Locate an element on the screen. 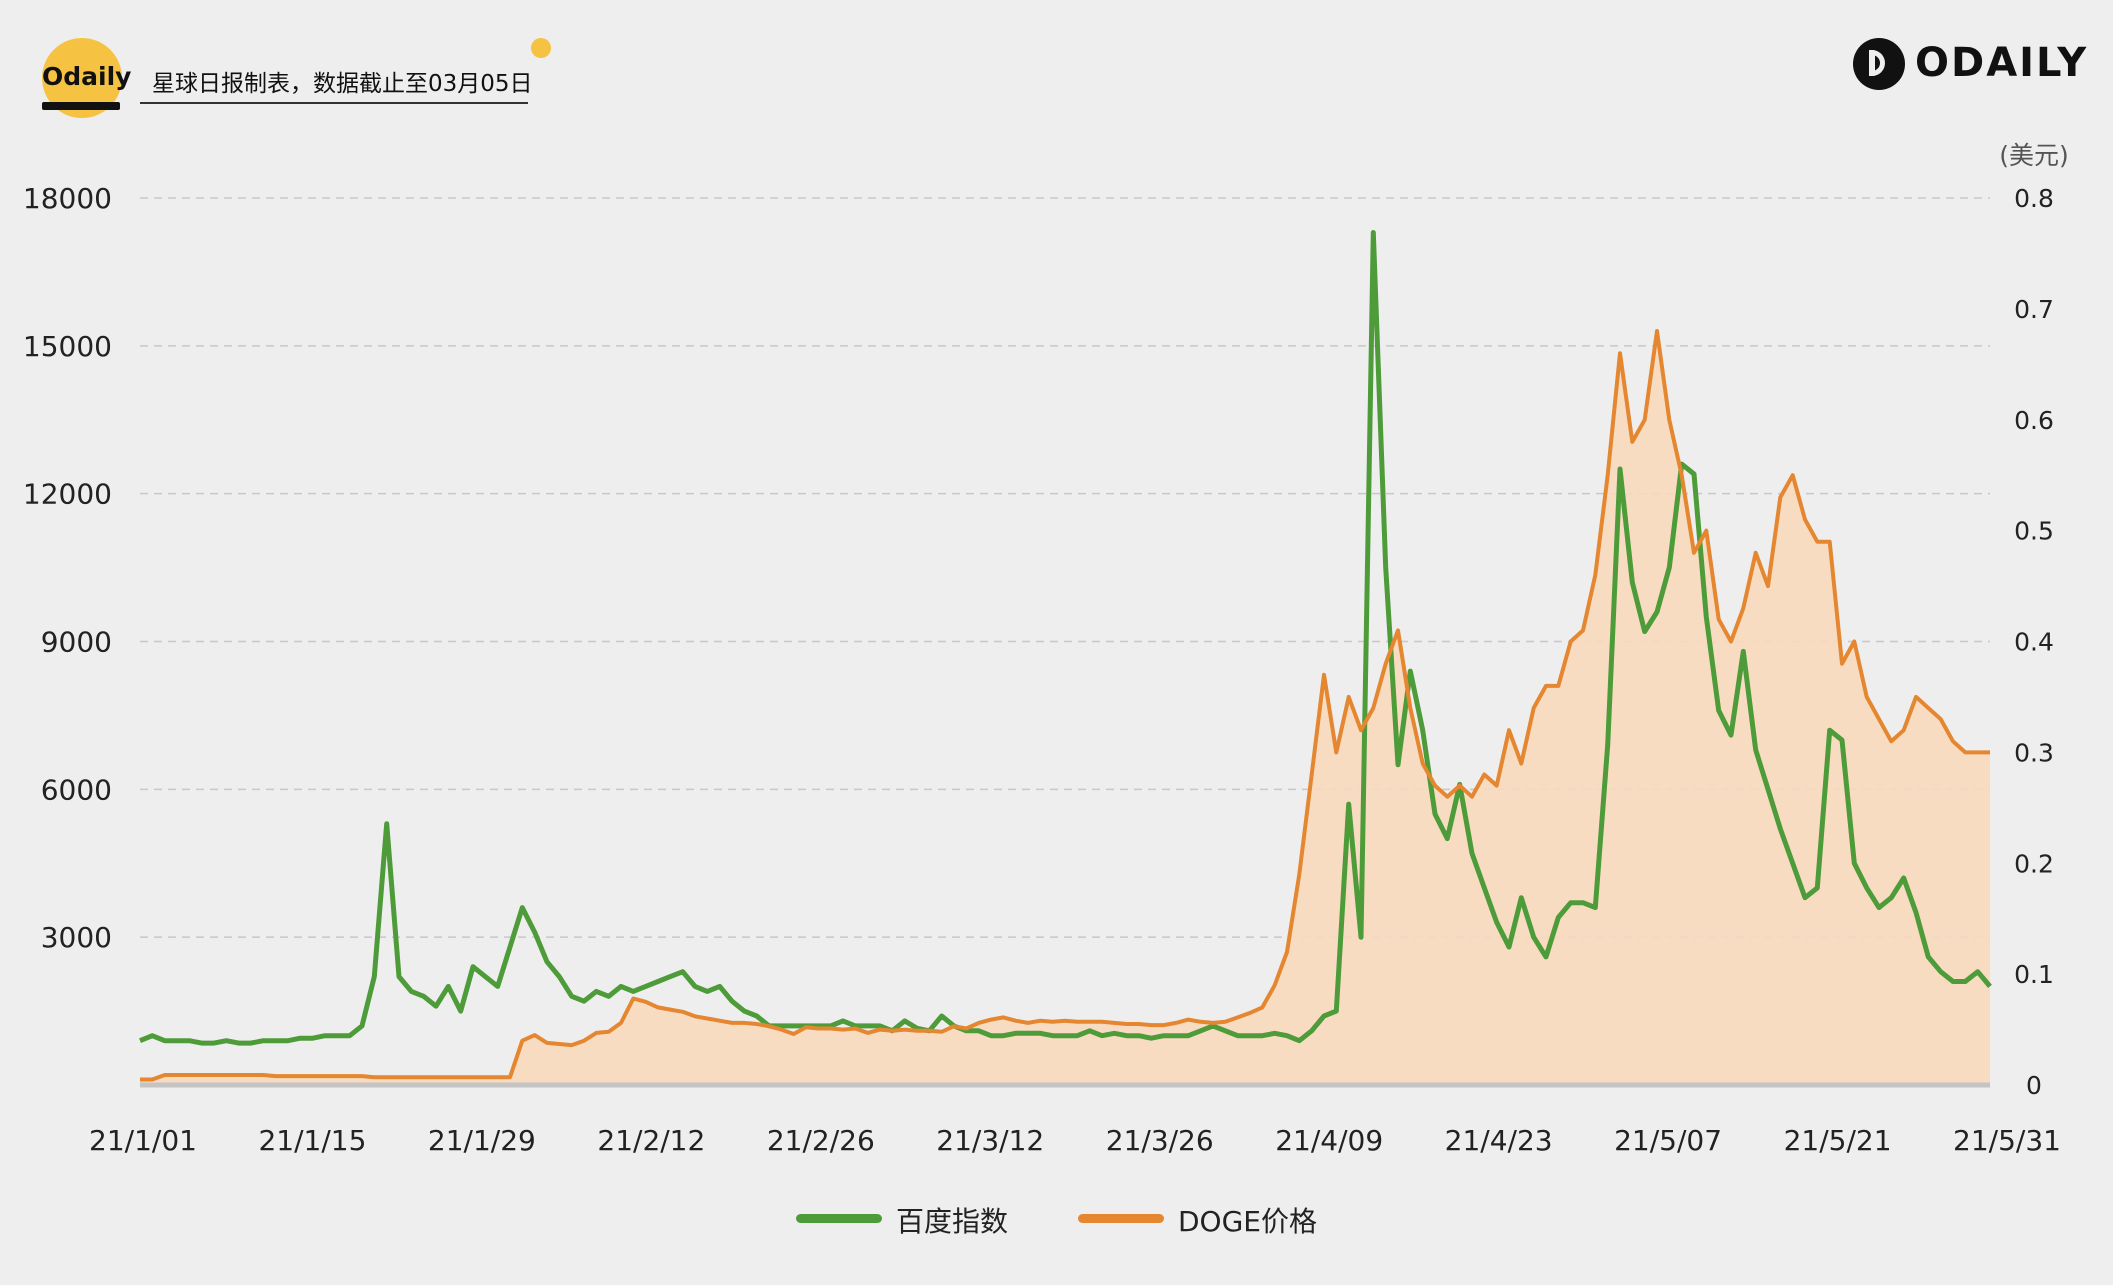 This screenshot has width=2113, height=1285. right-tick-label: 0.8 is located at coordinates (2034, 198).